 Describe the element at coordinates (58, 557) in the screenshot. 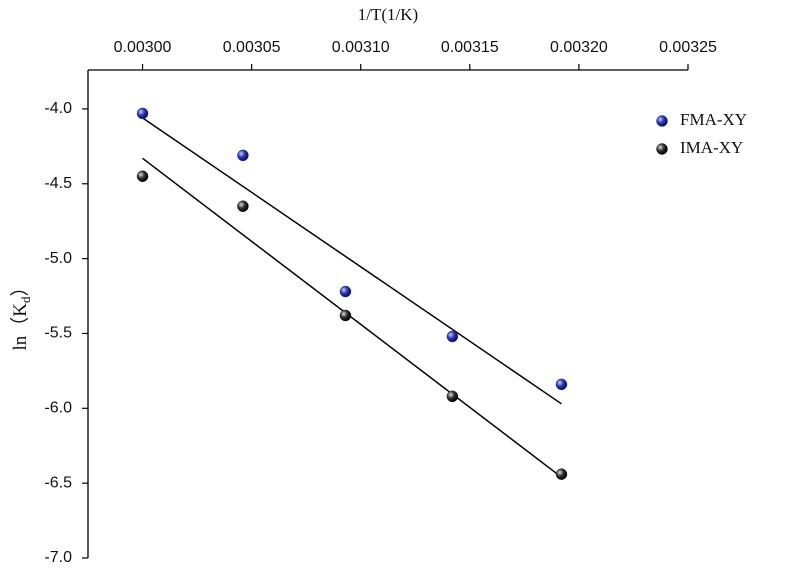

I see `y-tick-label: -7.0` at that location.